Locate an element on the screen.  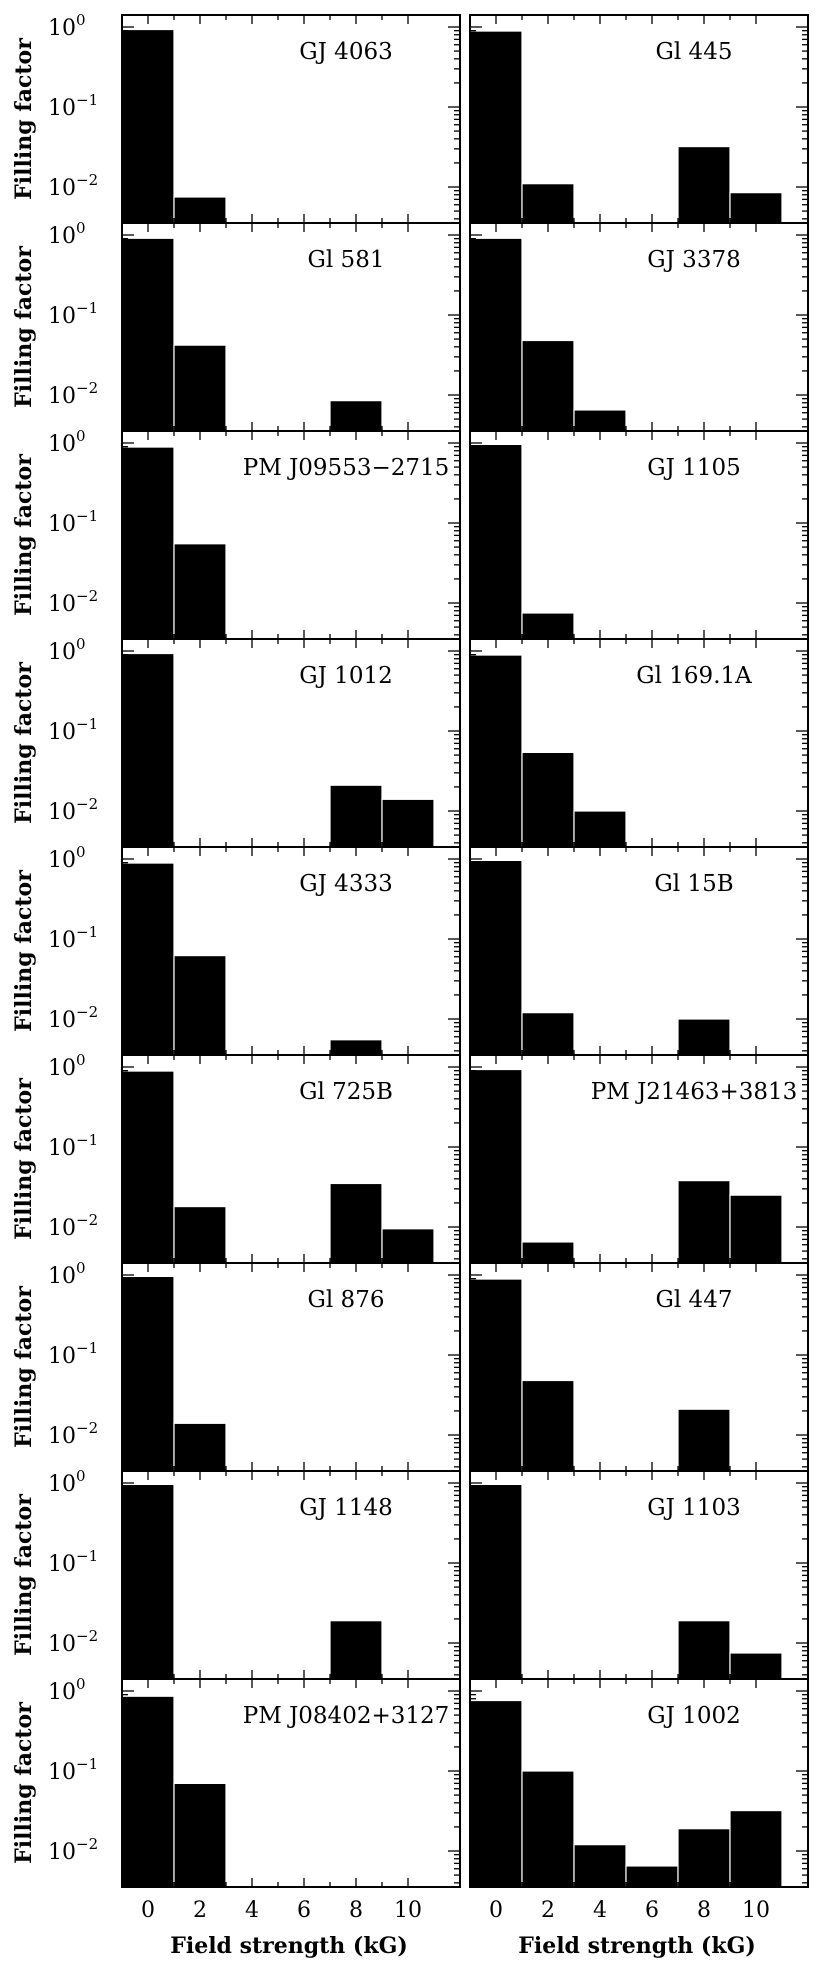
panel-6: GJ 1105 is located at coordinates (639, 535).